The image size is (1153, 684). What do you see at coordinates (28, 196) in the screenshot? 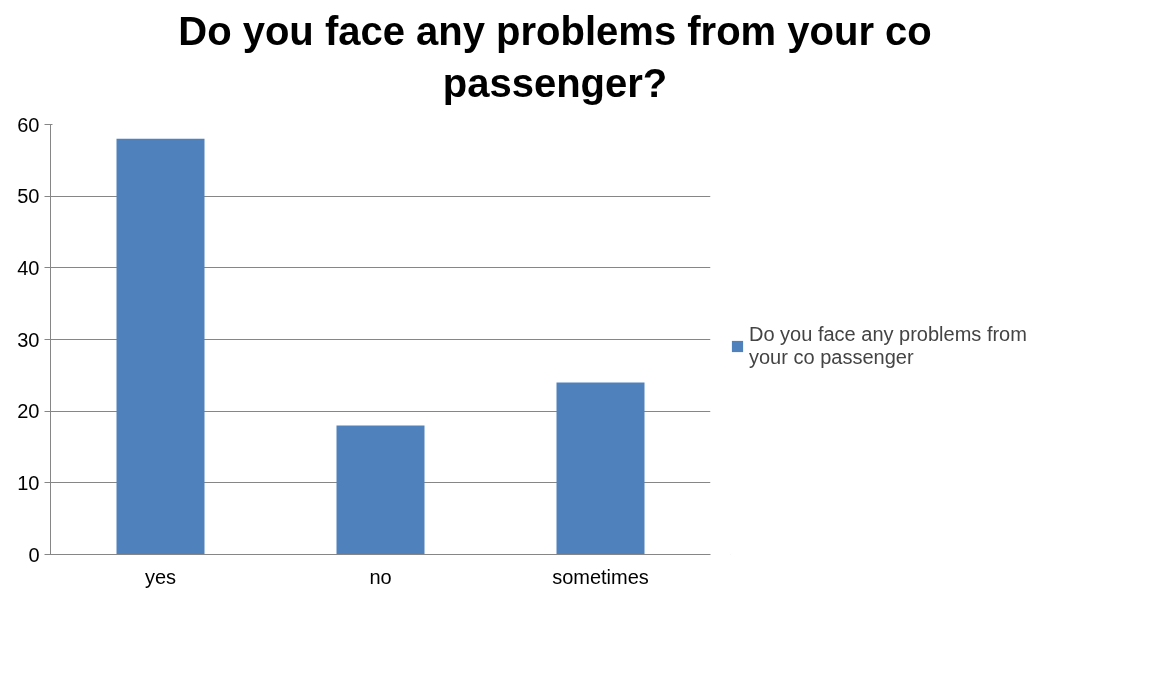
I see `y-tick-label: 50` at bounding box center [28, 196].